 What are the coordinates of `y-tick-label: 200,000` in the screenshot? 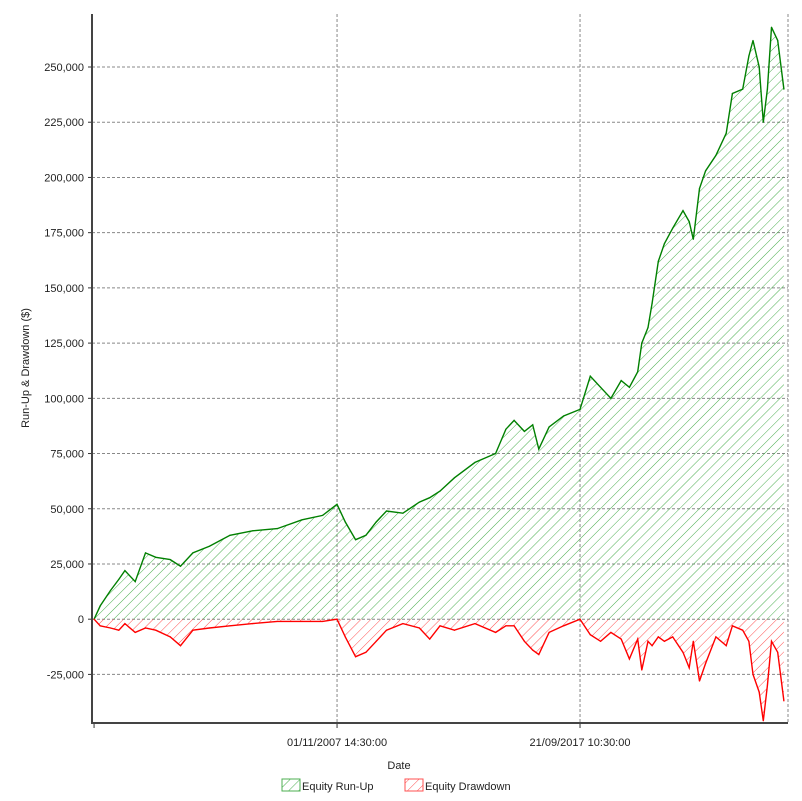 It's located at (64, 178).